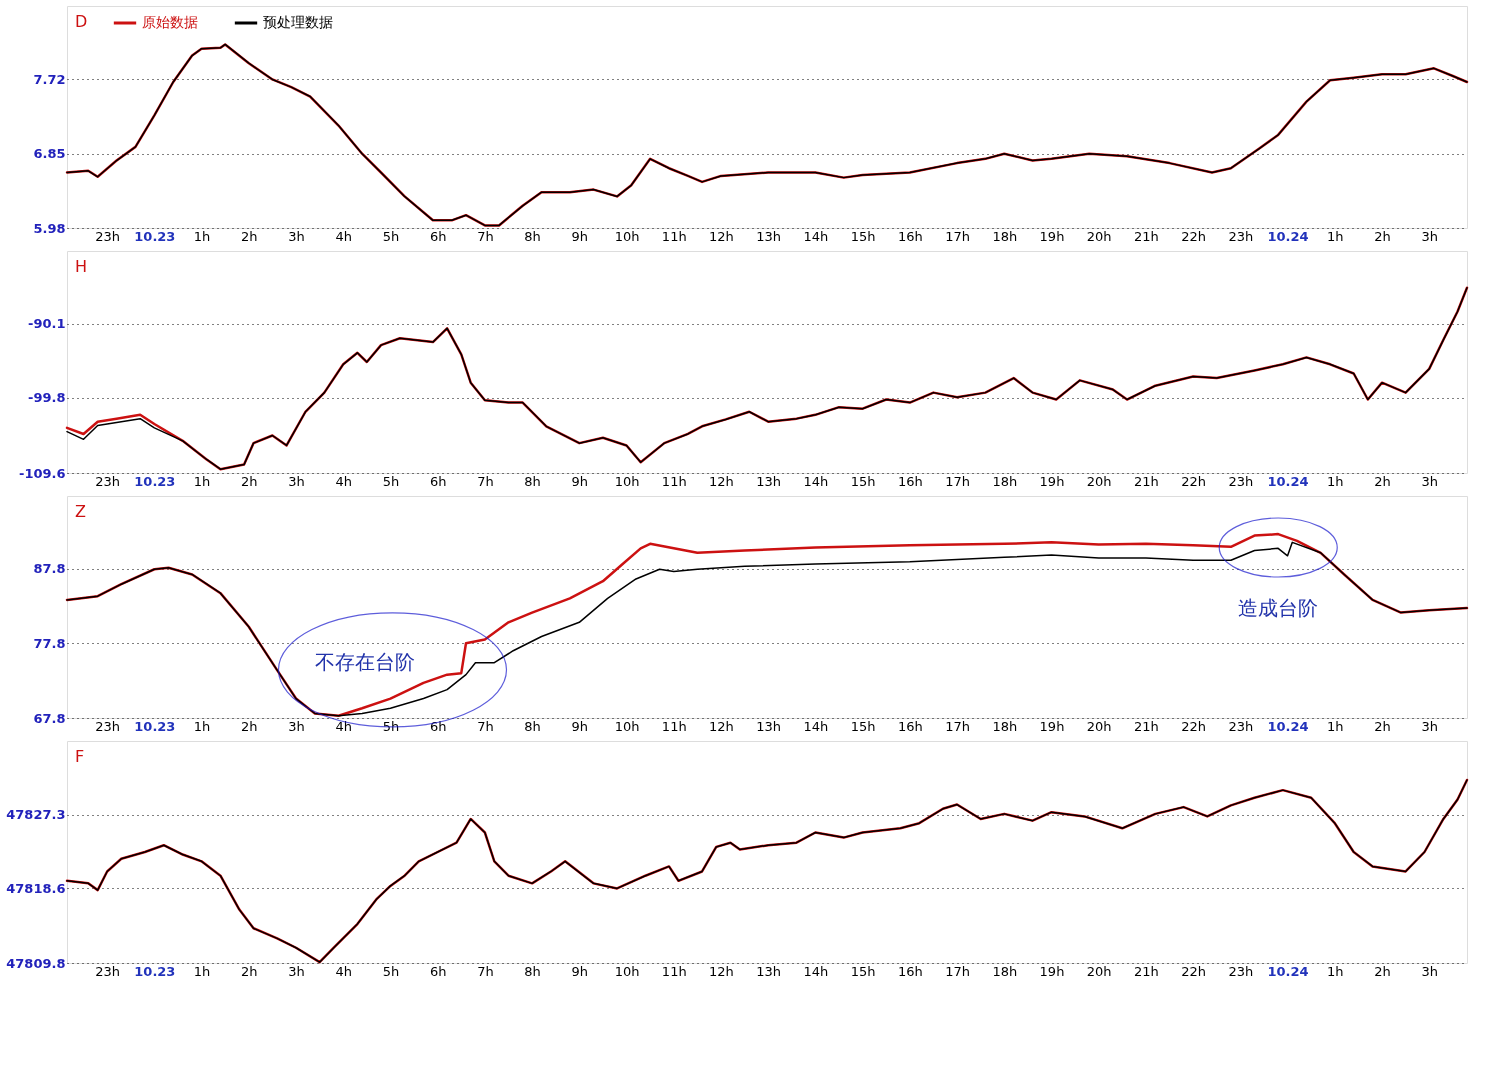 The height and width of the screenshot is (1076, 1509). I want to click on y-tick-label: 6.85, so click(49, 154).